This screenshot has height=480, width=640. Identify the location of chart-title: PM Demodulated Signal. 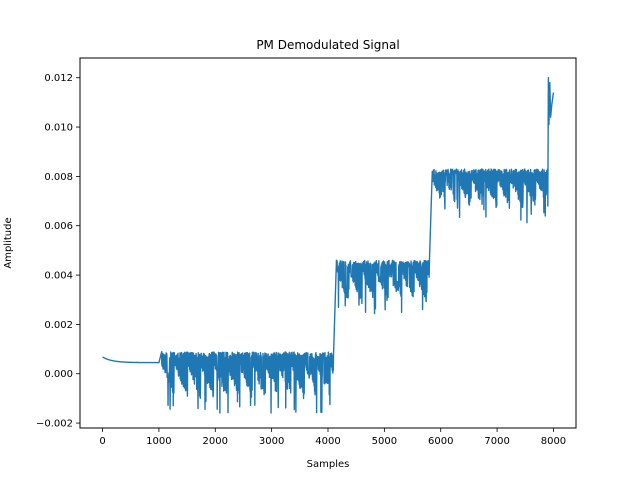
(327, 45).